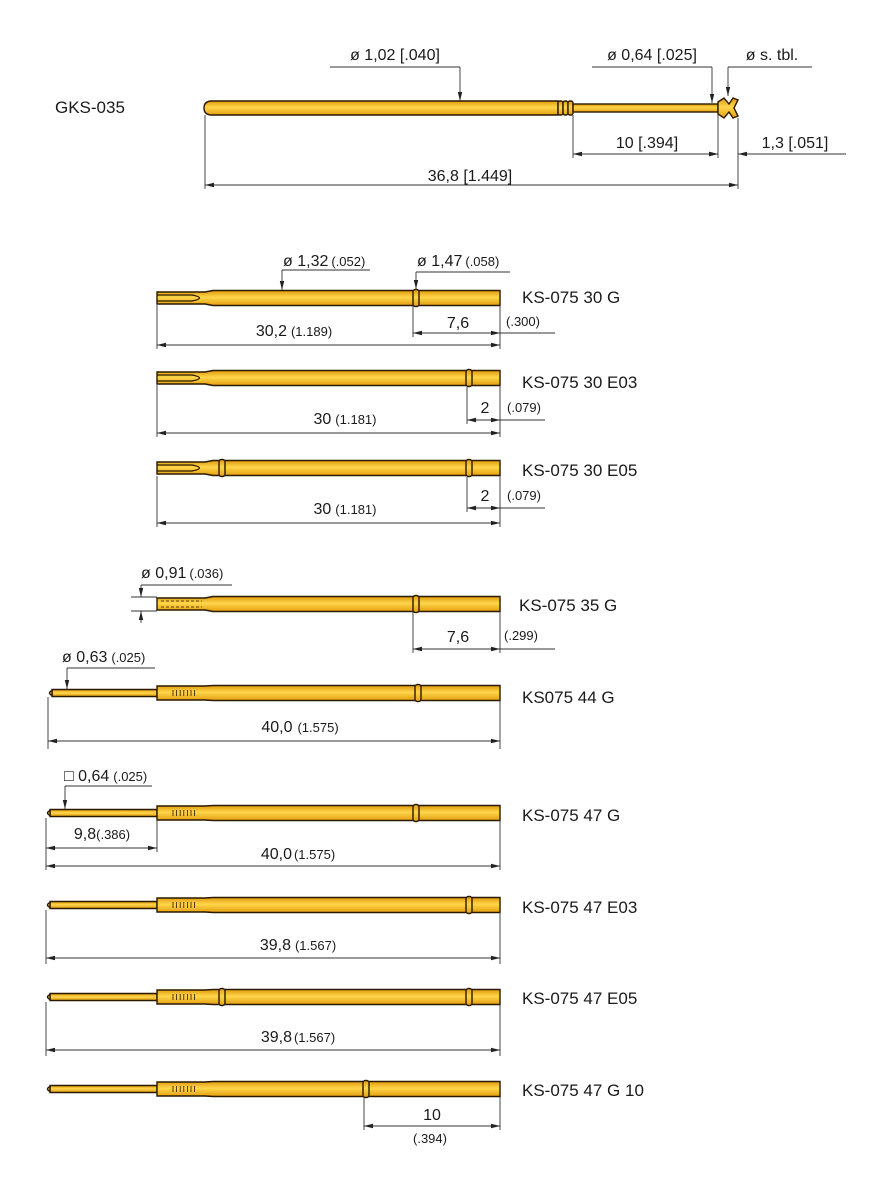 This screenshot has width=892, height=1192. What do you see at coordinates (579, 998) in the screenshot?
I see `pin-label: KS-075 47 E05` at bounding box center [579, 998].